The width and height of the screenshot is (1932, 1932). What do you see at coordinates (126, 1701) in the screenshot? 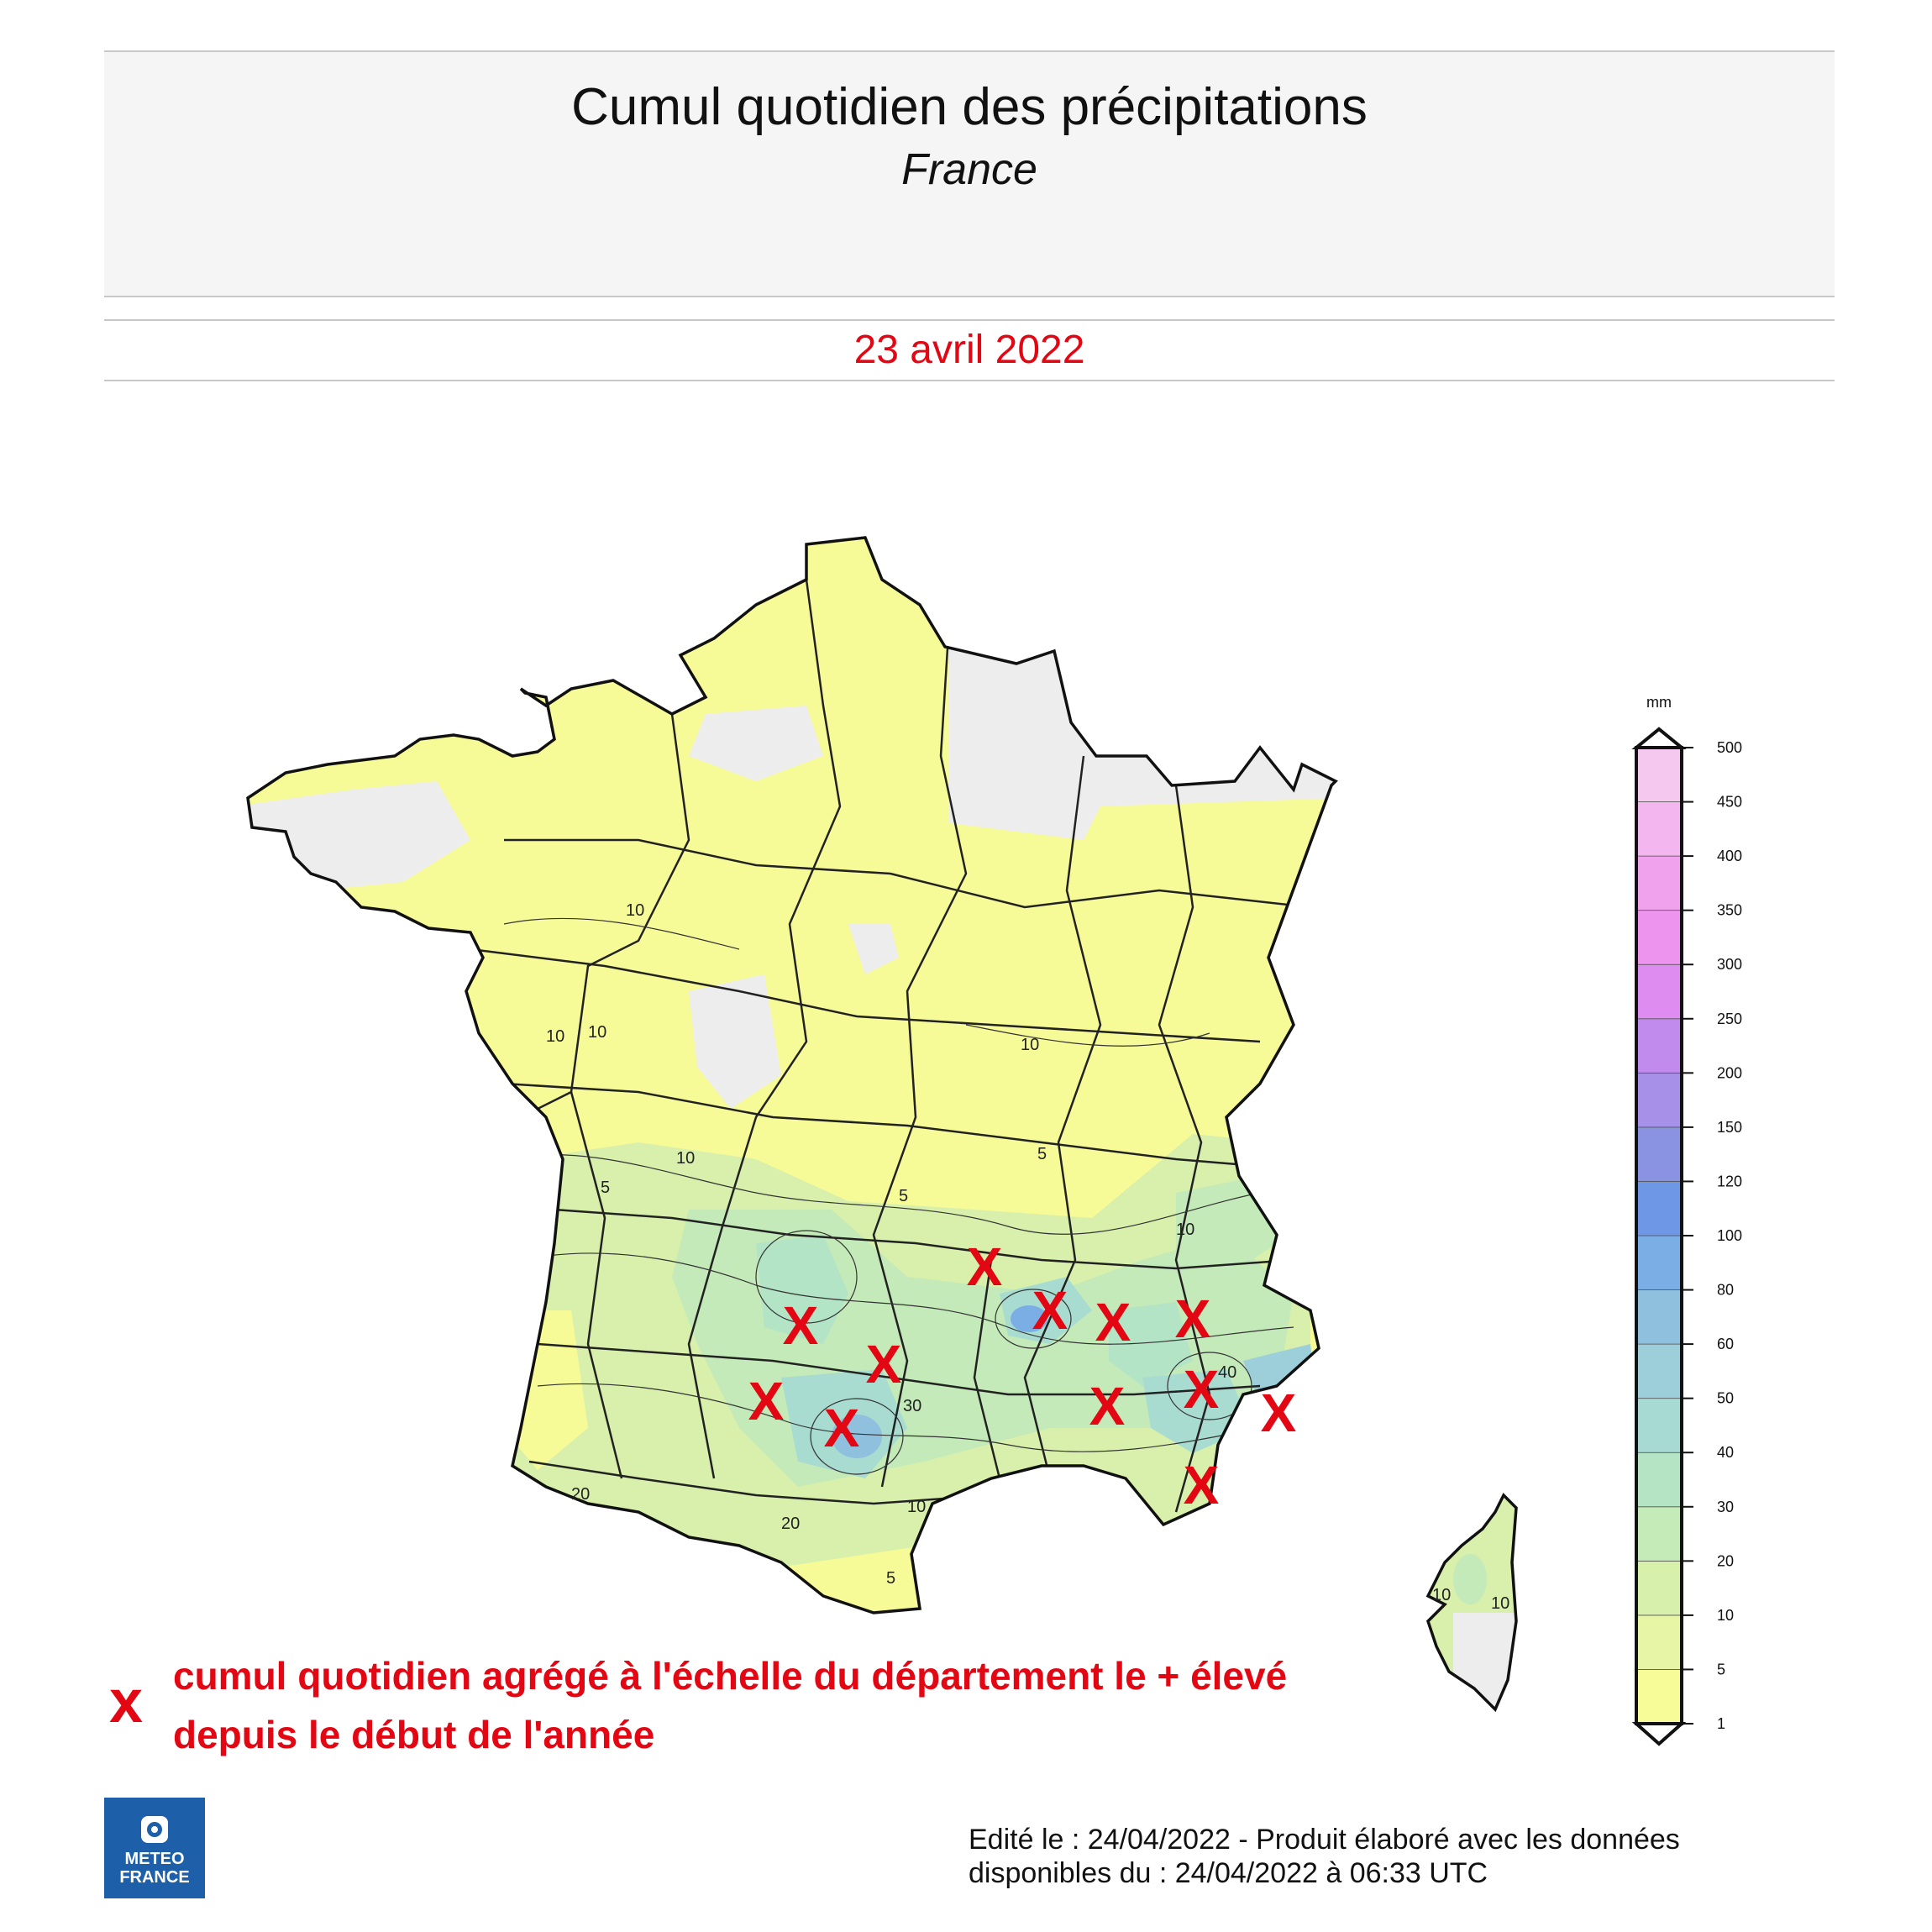
I see `legend-marker-symbol: x` at bounding box center [126, 1701].